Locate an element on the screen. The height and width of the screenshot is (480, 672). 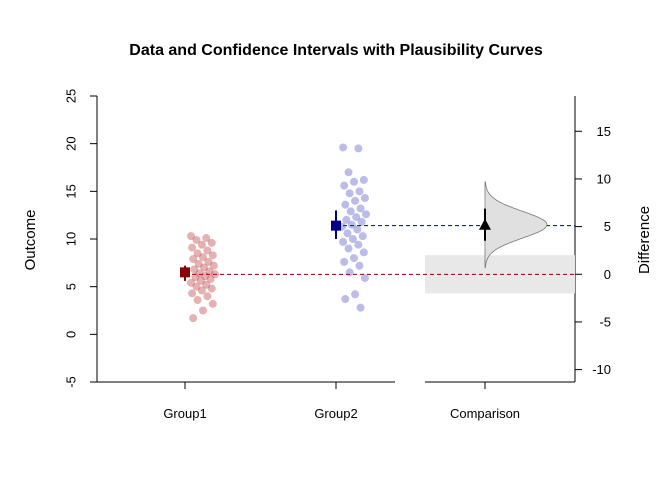
plausibility-curve is located at coordinates (516, 224).